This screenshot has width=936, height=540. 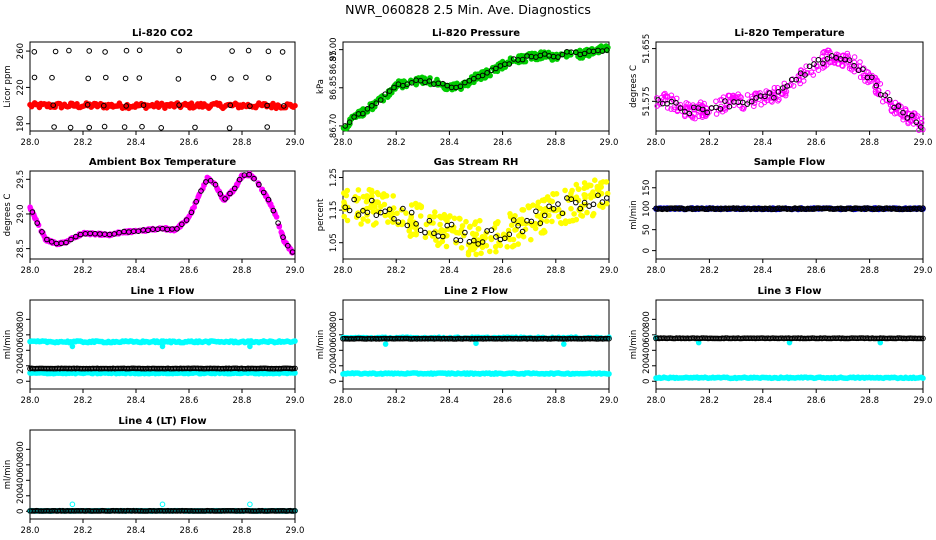 I want to click on y-tick-label: 180, so click(x=21, y=124).